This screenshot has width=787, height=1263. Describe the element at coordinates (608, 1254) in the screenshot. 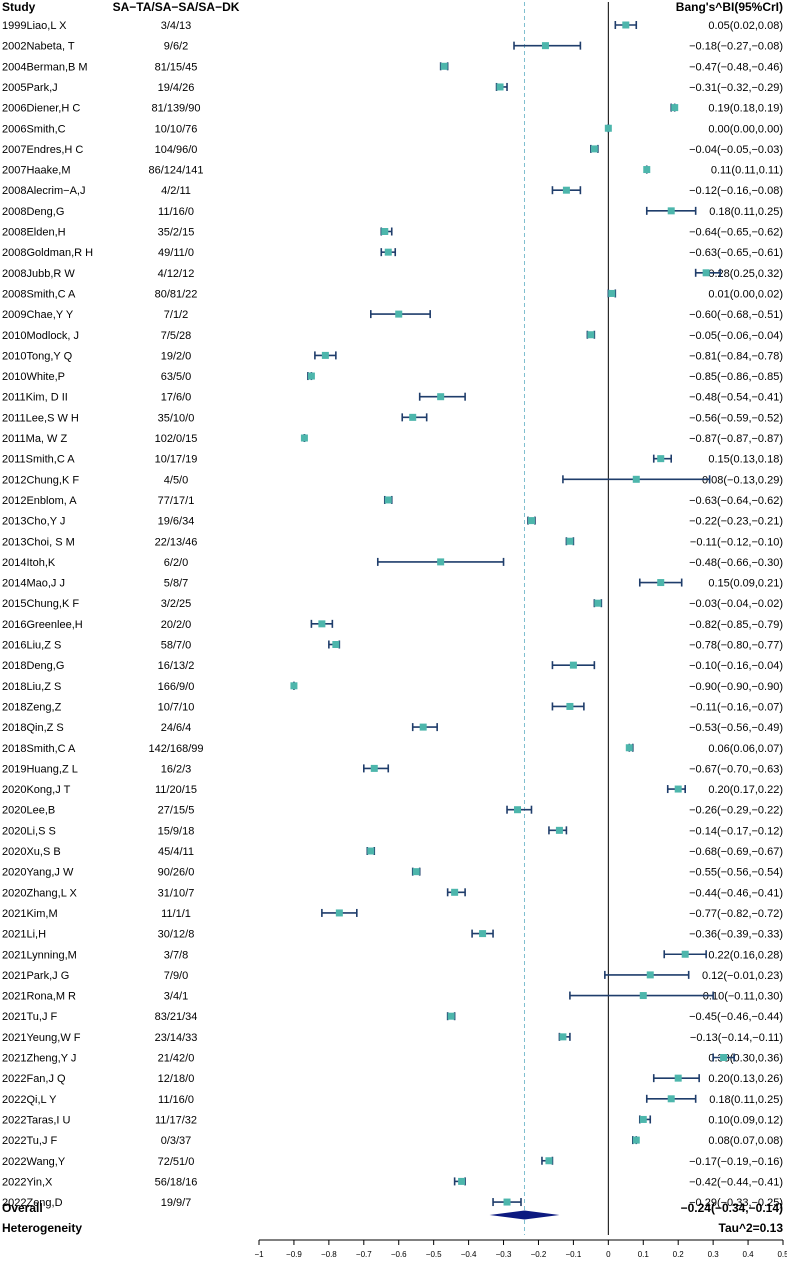

I see `x-tick-label: 0` at that location.